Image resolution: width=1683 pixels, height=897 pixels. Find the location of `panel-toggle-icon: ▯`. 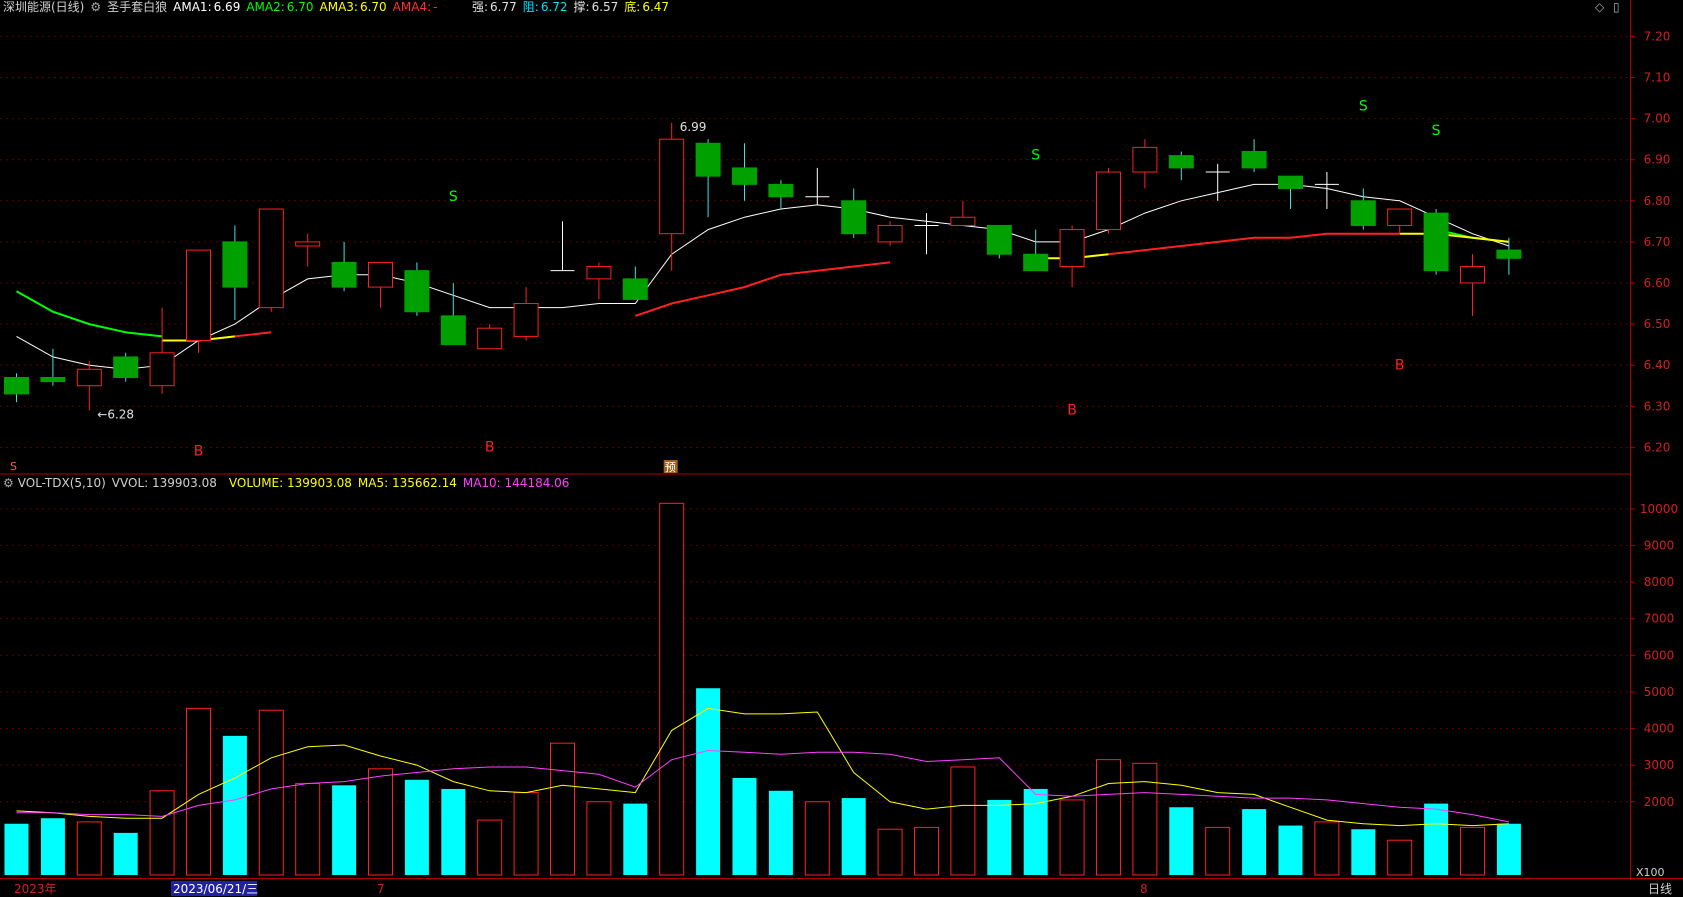

panel-toggle-icon: ▯ is located at coordinates (1616, 7).